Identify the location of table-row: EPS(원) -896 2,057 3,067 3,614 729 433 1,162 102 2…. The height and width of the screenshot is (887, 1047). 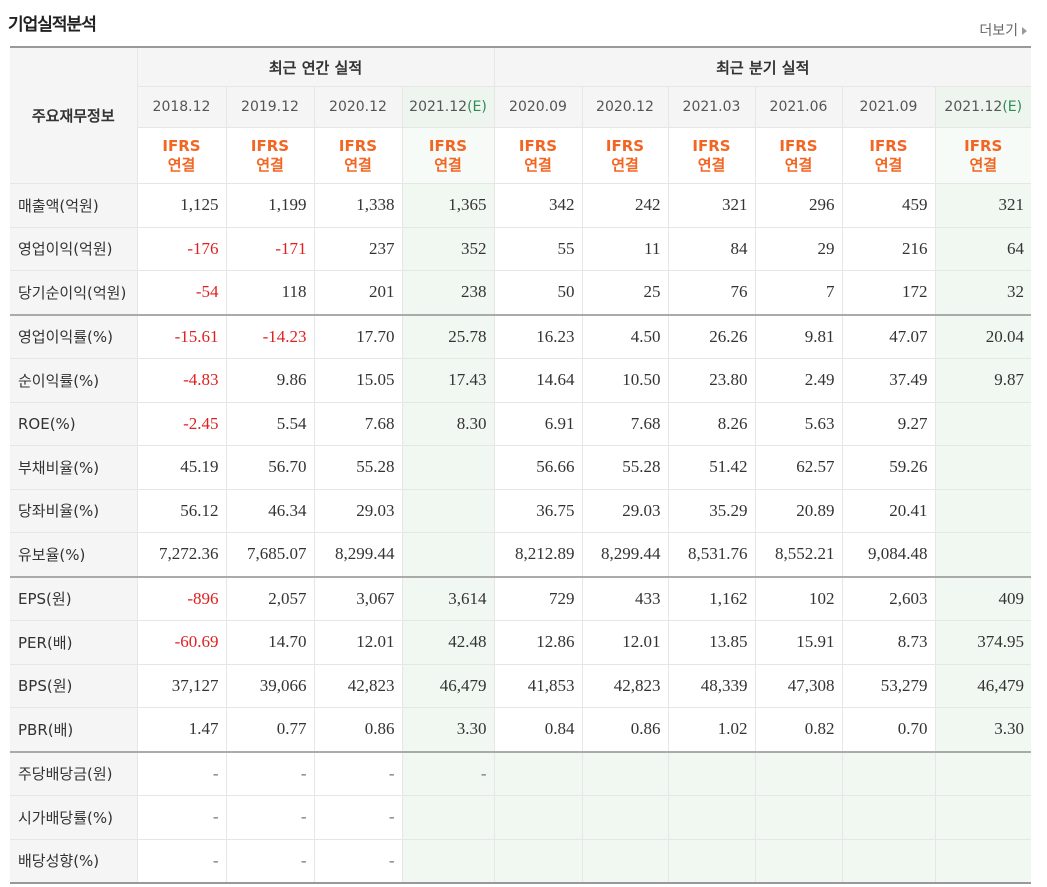
(520, 598).